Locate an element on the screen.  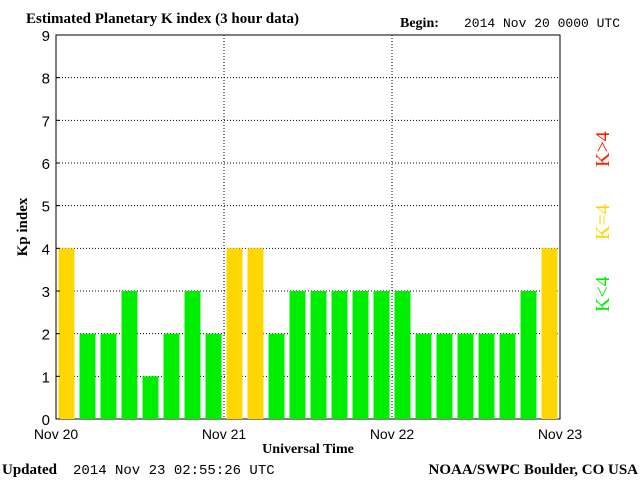
begin-label: Begin: is located at coordinates (419, 23).